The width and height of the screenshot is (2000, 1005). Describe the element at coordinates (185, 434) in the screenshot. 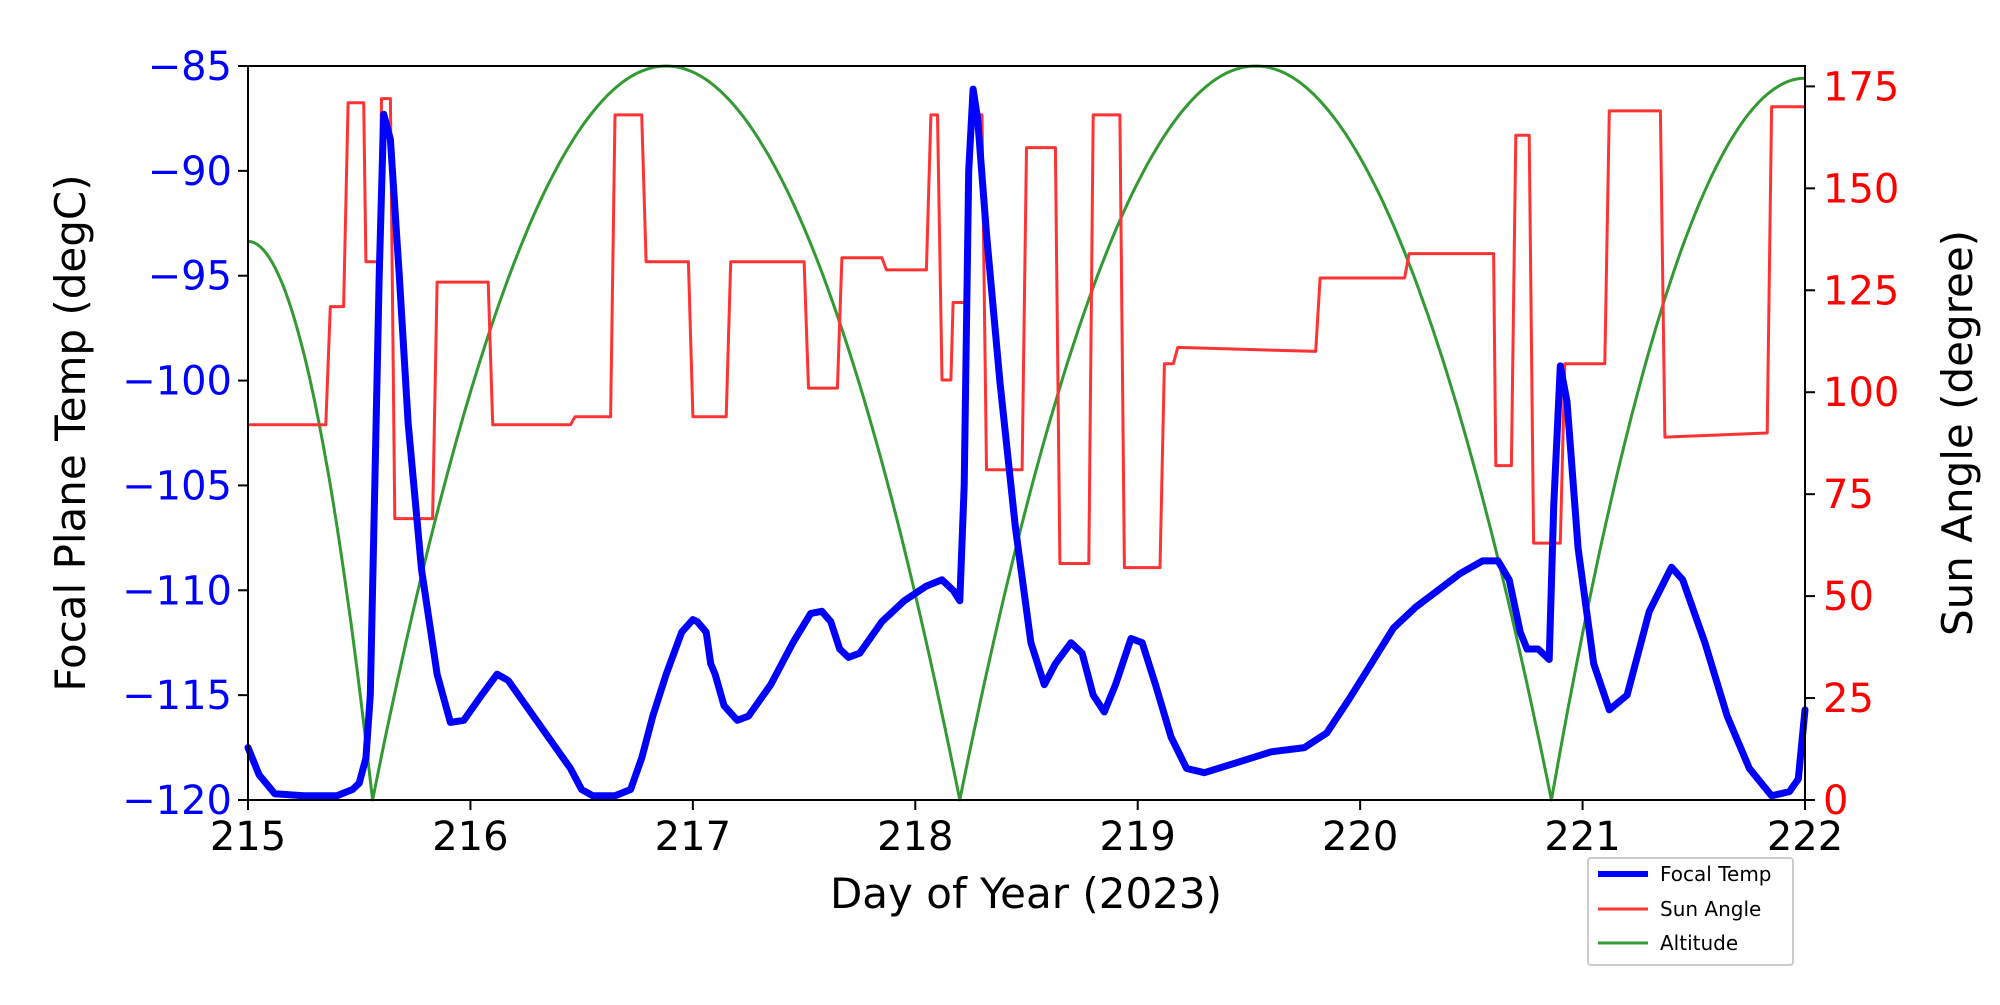

I see `left-axis-ticks: −85 −90 −95 −100 −105 −110 −115 −120` at that location.